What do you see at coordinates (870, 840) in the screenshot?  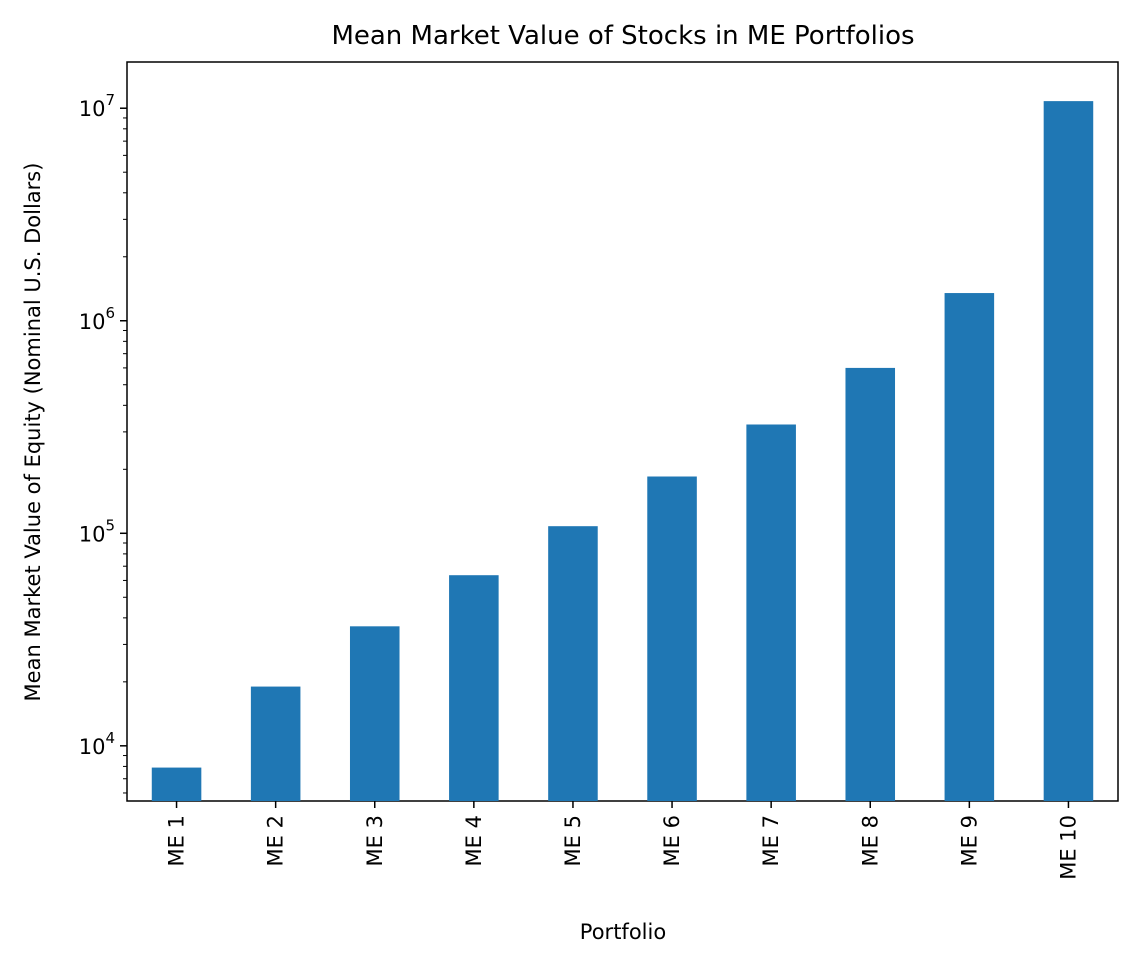 I see `x-tick-label: ME 8` at bounding box center [870, 840].